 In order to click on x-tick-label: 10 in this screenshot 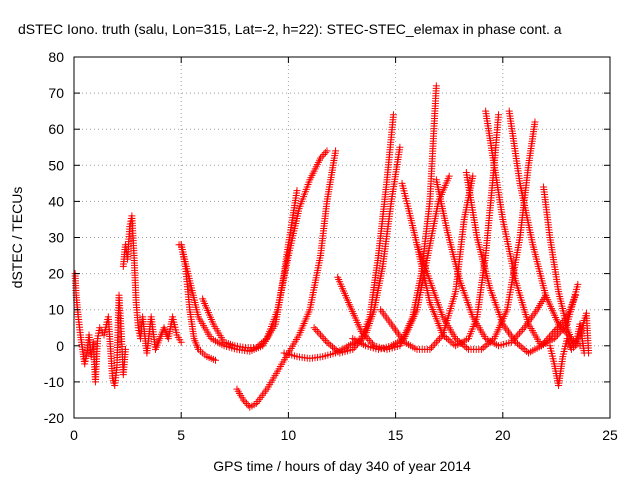, I will do `click(289, 435)`.